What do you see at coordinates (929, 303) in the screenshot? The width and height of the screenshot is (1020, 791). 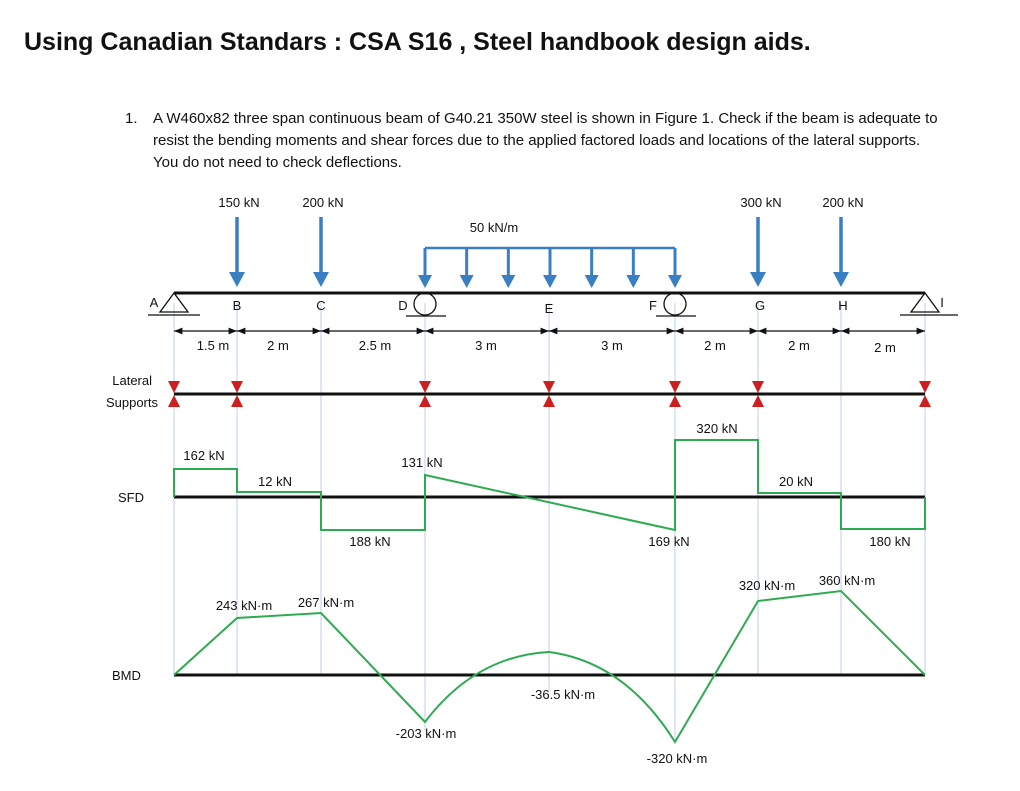 I see `pin-support-i-icon` at bounding box center [929, 303].